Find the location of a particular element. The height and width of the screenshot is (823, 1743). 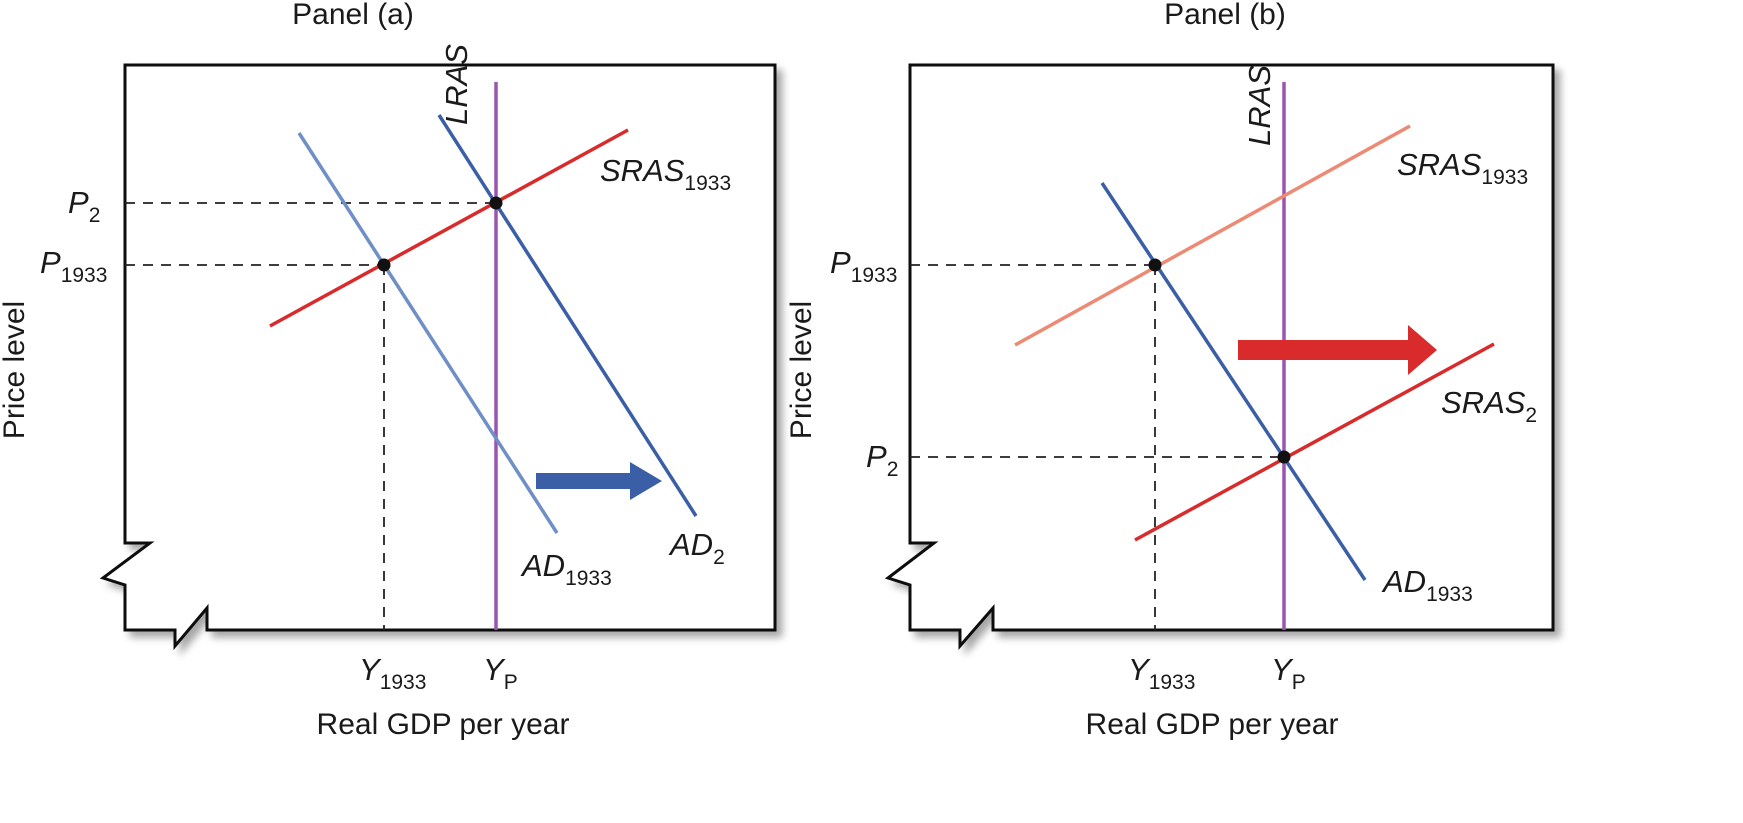

panel-a-p1933-label: P1933 is located at coordinates (73, 266).